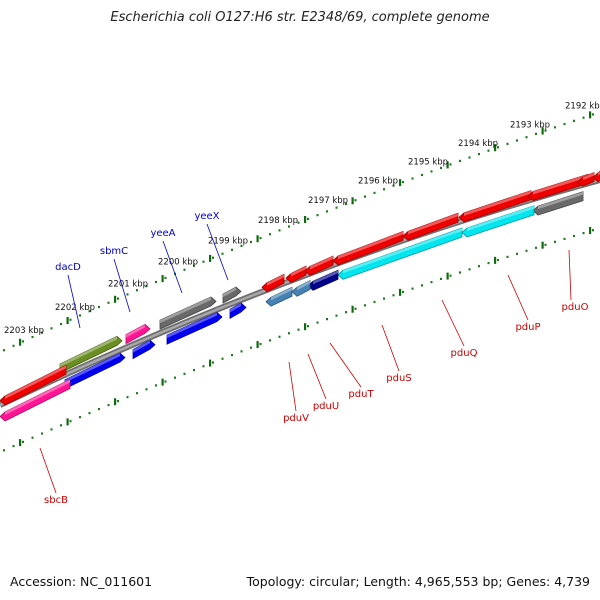 The width and height of the screenshot is (600, 600). What do you see at coordinates (279, 296) in the screenshot?
I see `pduV-feature` at bounding box center [279, 296].